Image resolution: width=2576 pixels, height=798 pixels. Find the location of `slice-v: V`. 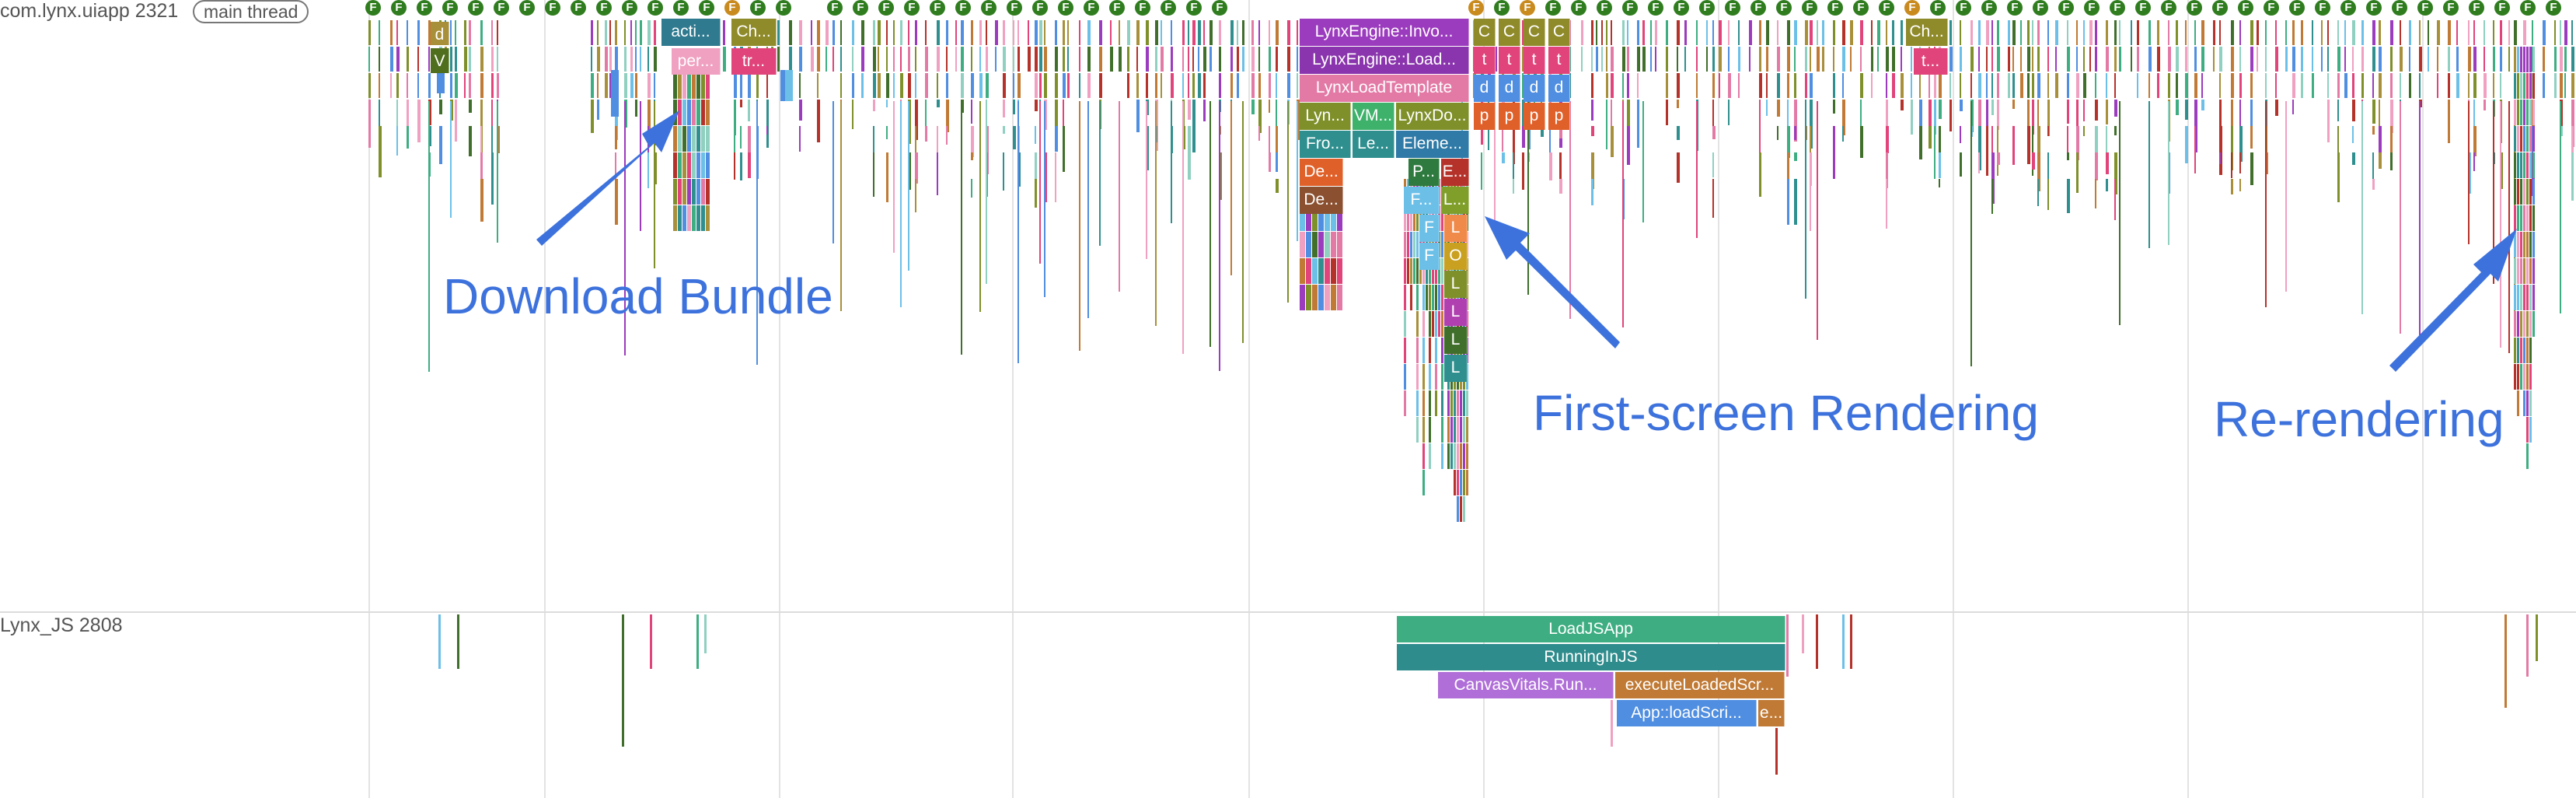

slice-v: V is located at coordinates (440, 61).